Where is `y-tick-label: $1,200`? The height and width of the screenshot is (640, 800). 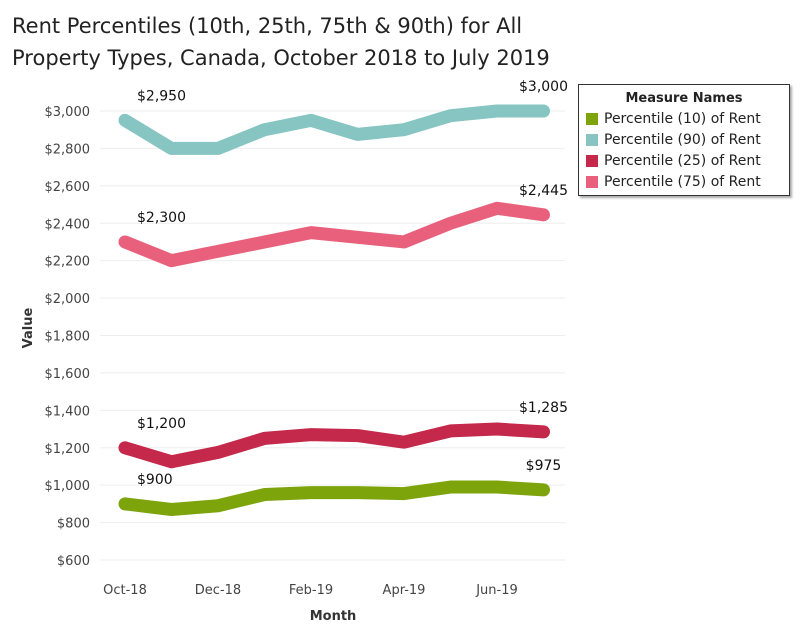
y-tick-label: $1,200 is located at coordinates (68, 449).